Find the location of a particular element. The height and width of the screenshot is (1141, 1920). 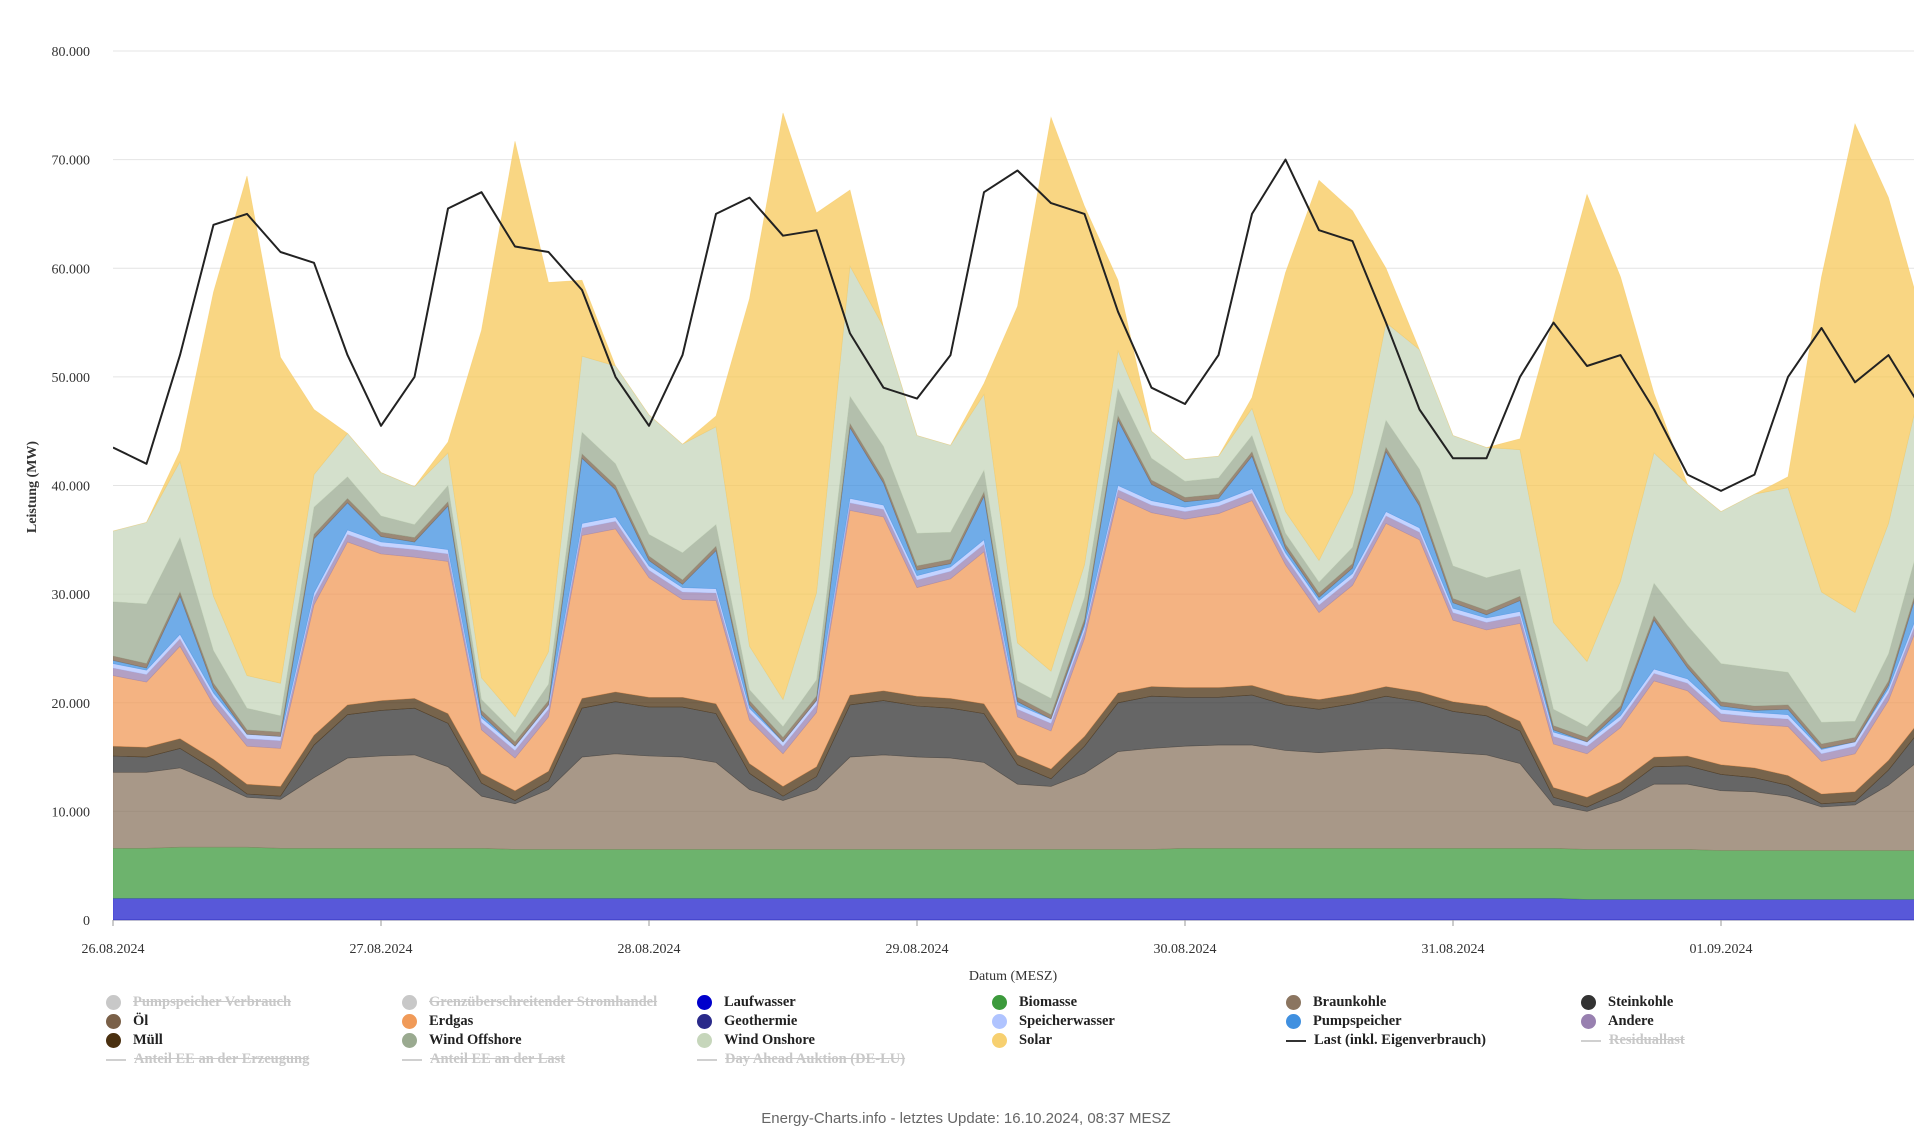

y-tick-label: 40.000 is located at coordinates (71, 487).